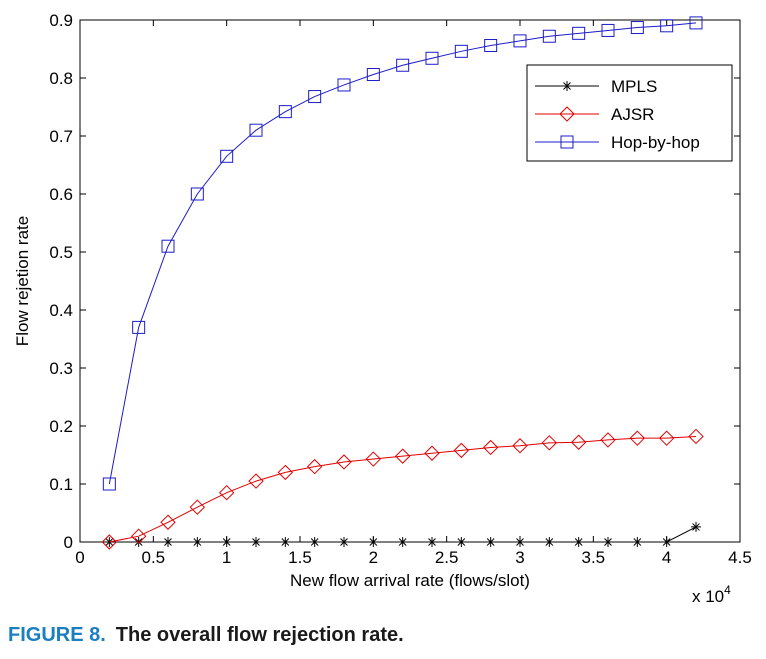 The image size is (766, 659). What do you see at coordinates (154, 557) in the screenshot?
I see `x-tick-label: 0.5` at bounding box center [154, 557].